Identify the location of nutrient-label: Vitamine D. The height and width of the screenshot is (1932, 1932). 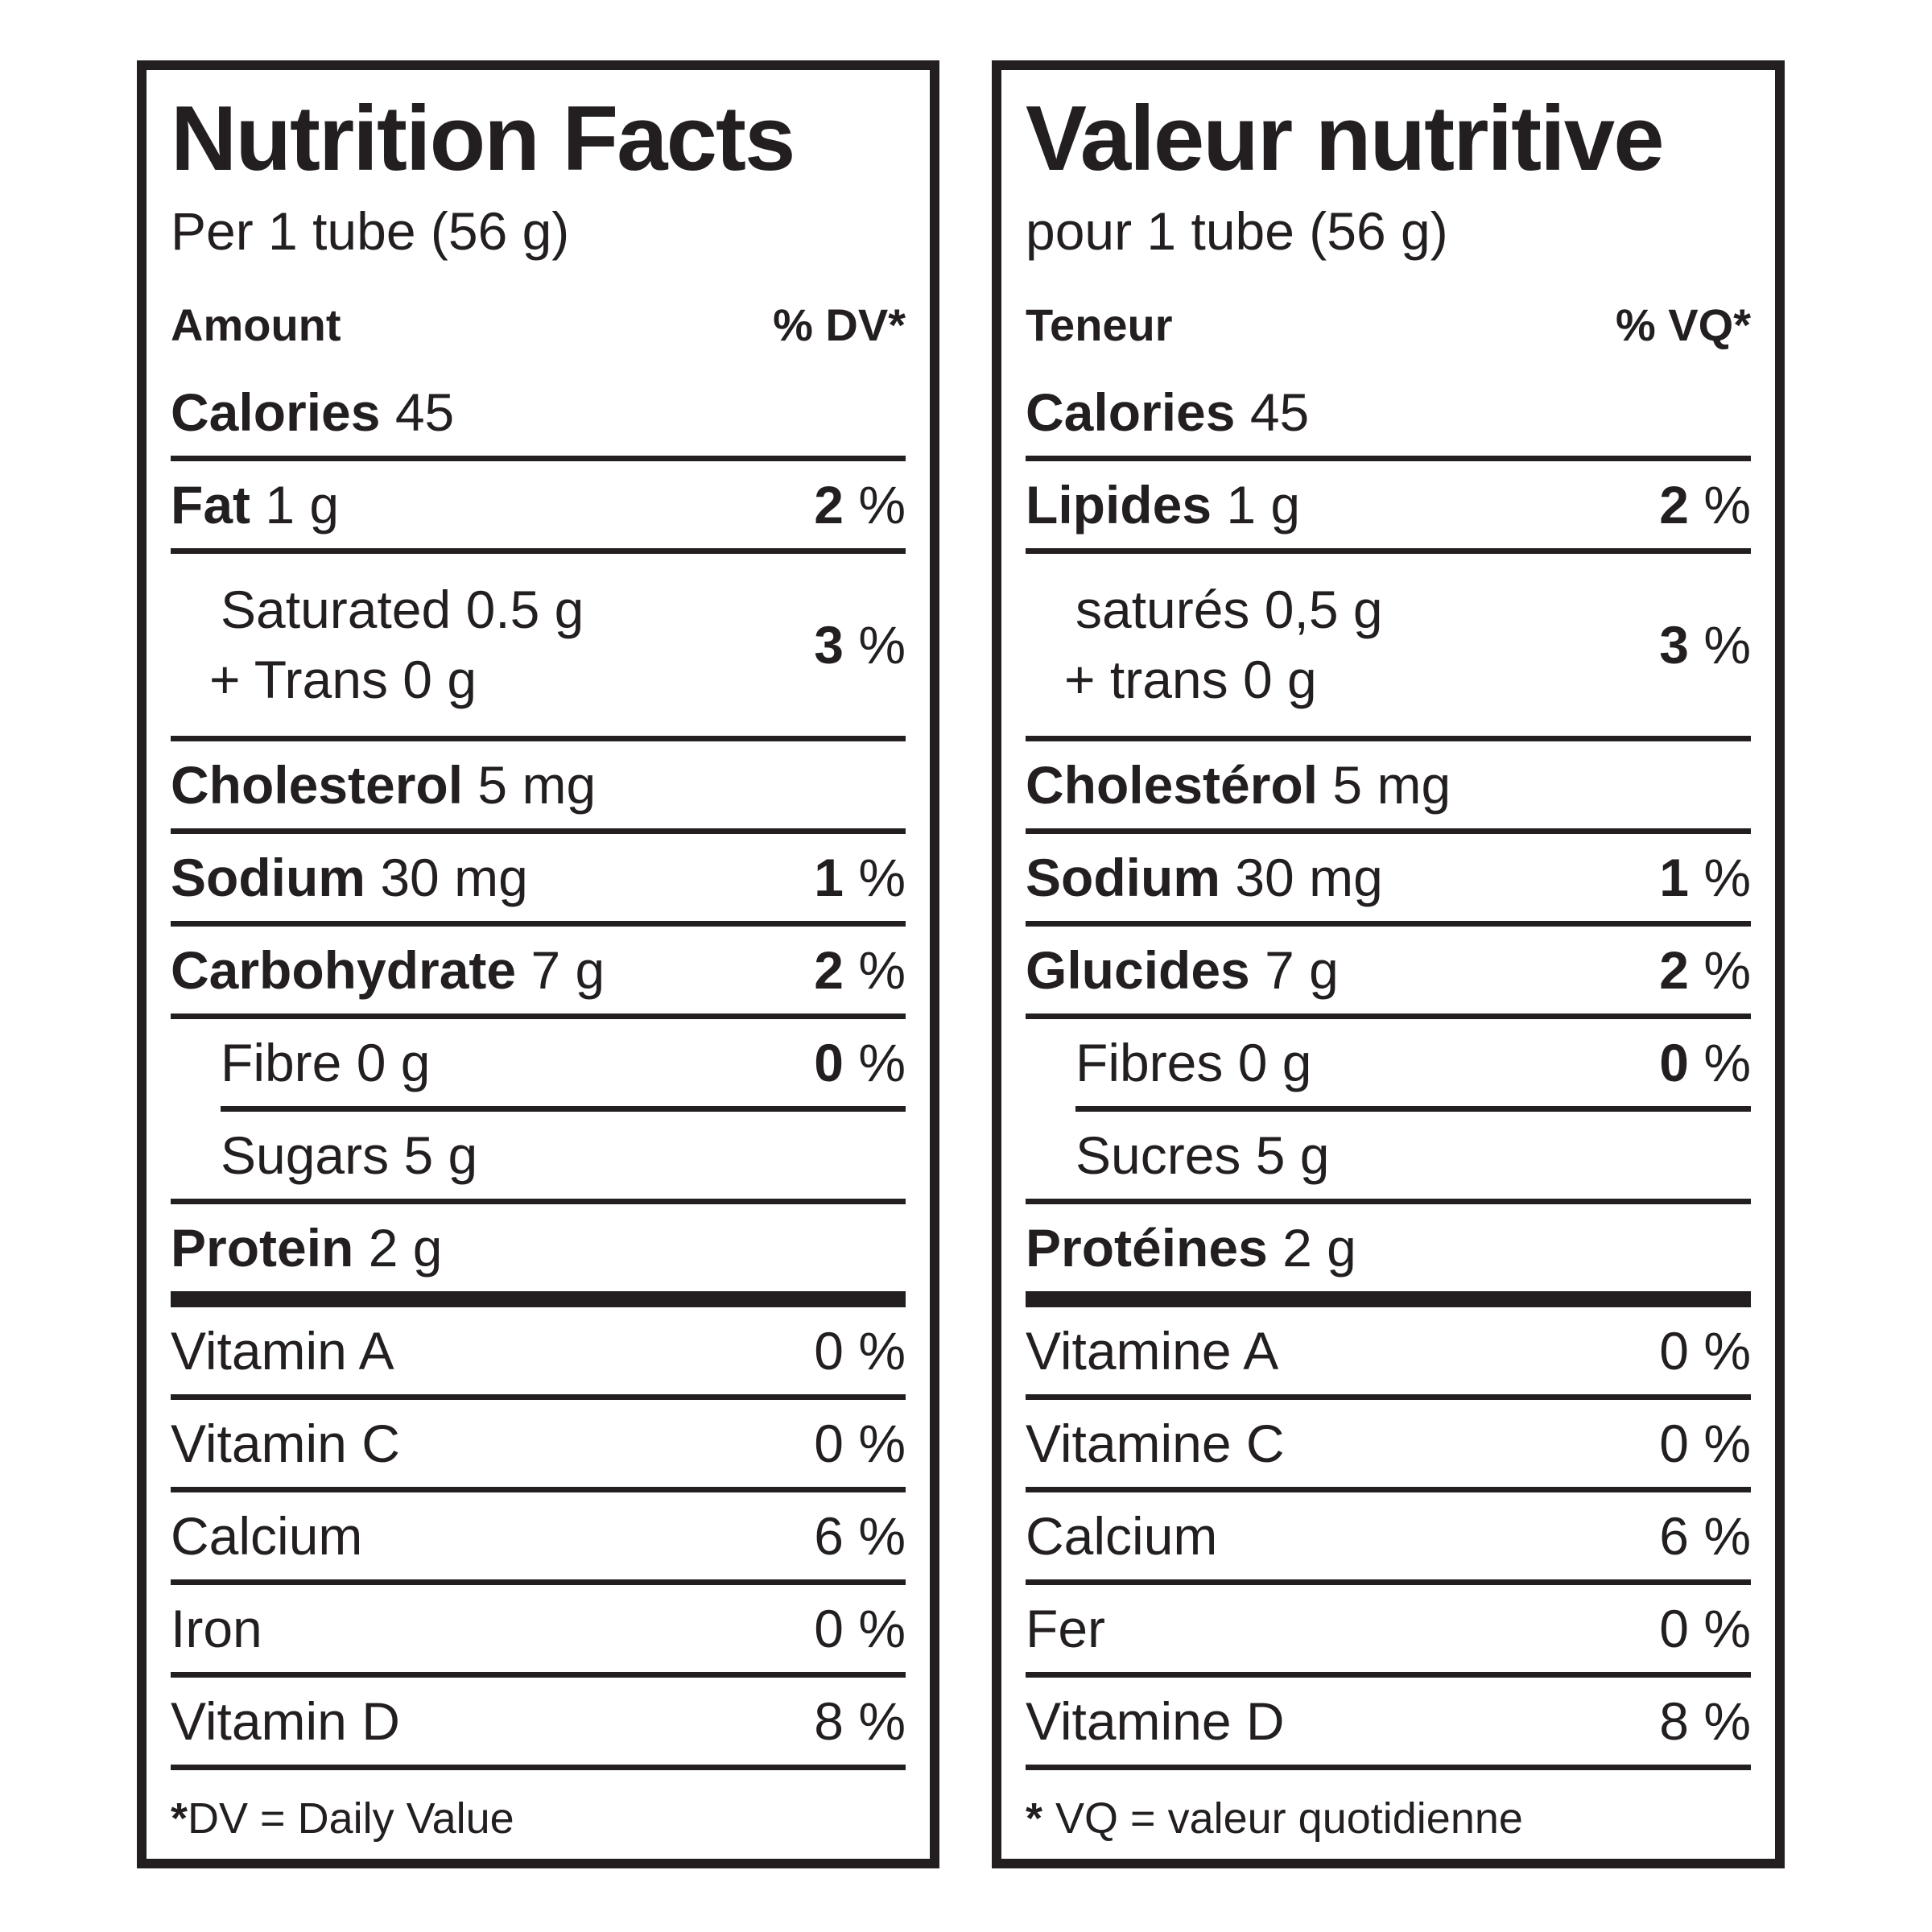
(1155, 1720).